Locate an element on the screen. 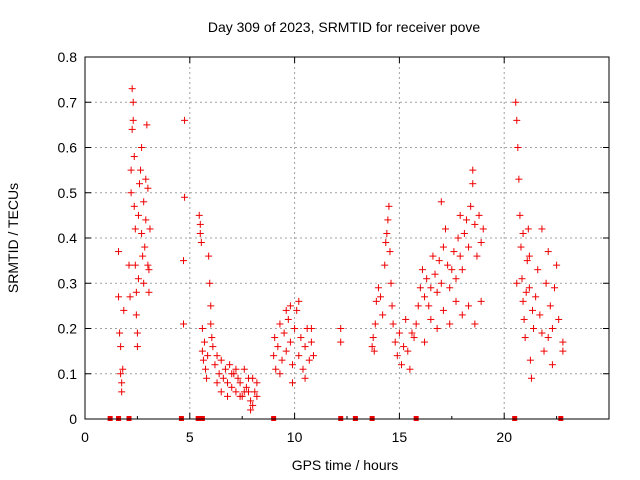 Image resolution: width=640 pixels, height=480 pixels. y-tick-label: 0.2 is located at coordinates (68, 329).